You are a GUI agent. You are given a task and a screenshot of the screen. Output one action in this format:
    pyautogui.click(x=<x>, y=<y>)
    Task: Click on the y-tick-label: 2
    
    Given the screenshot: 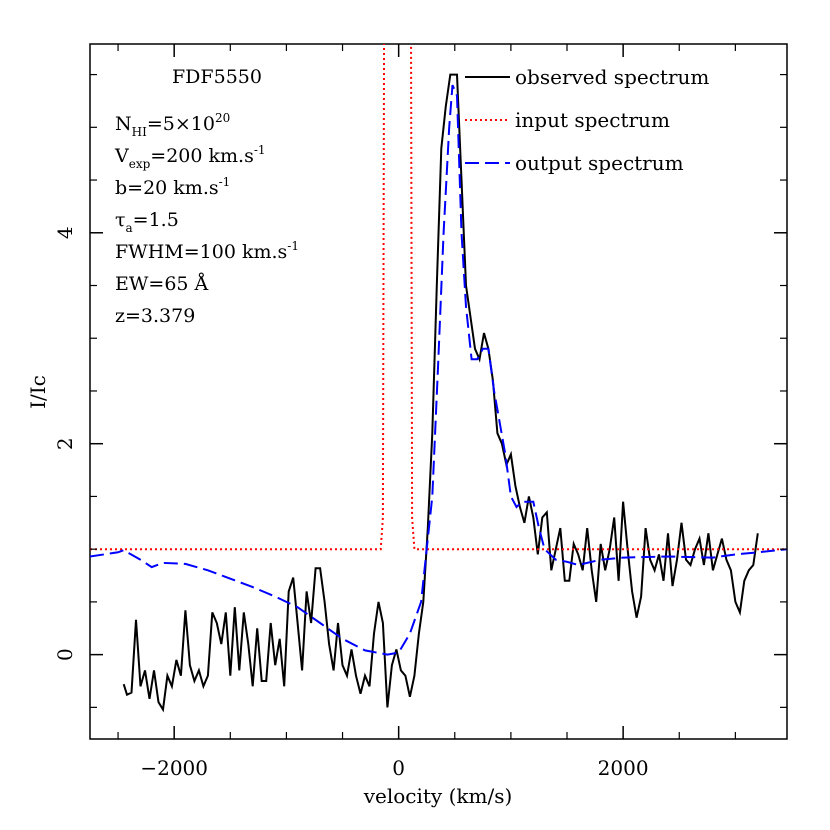 What is the action you would take?
    pyautogui.click(x=65, y=443)
    